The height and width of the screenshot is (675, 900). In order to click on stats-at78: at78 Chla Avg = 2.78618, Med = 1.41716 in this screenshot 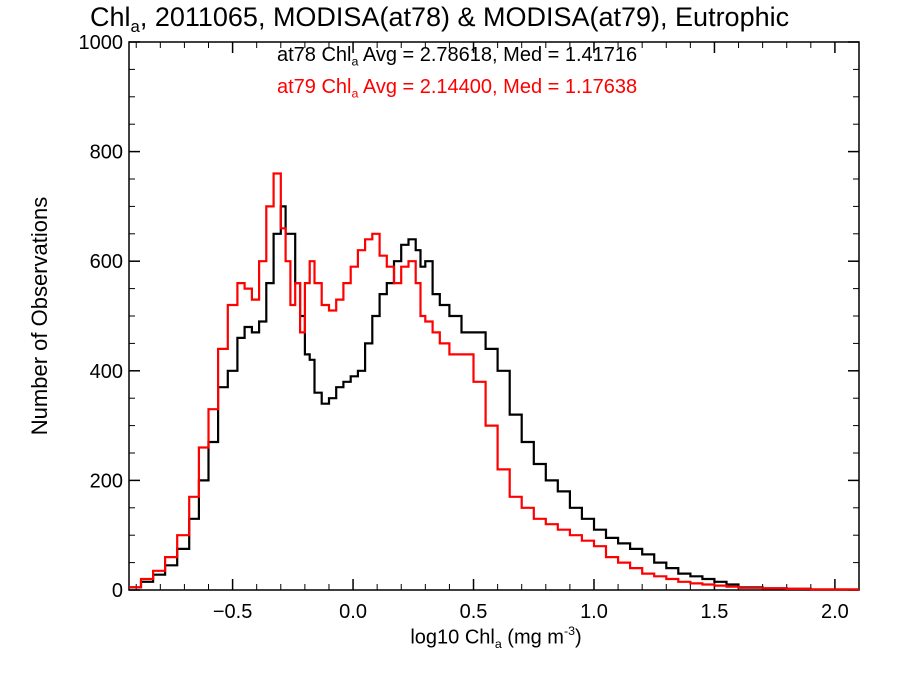, I will do `click(457, 56)`.